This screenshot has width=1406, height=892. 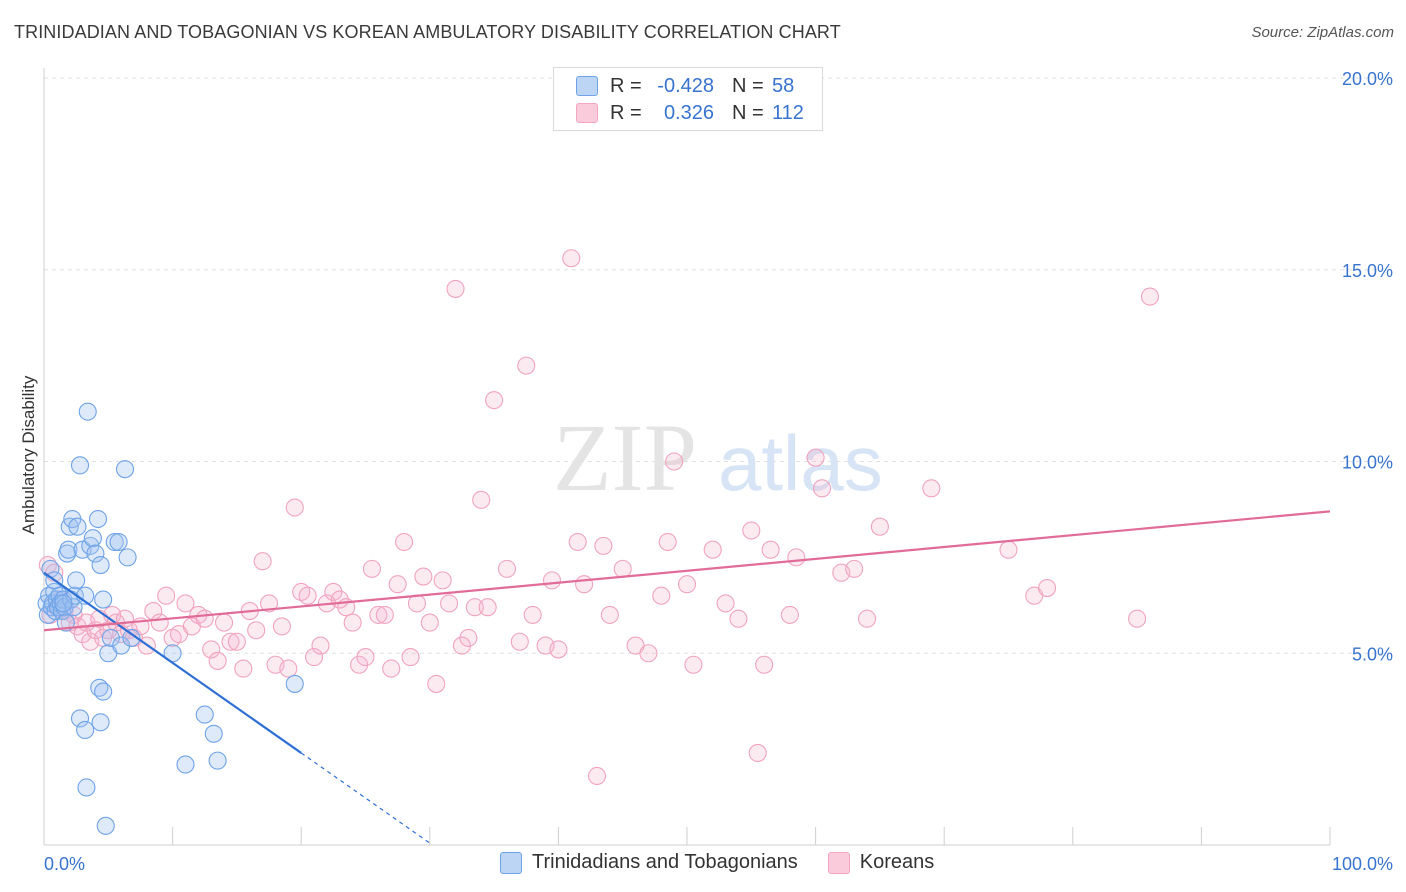 What do you see at coordinates (838, 862) in the screenshot?
I see `bottom-legend-swatch-pink` at bounding box center [838, 862].